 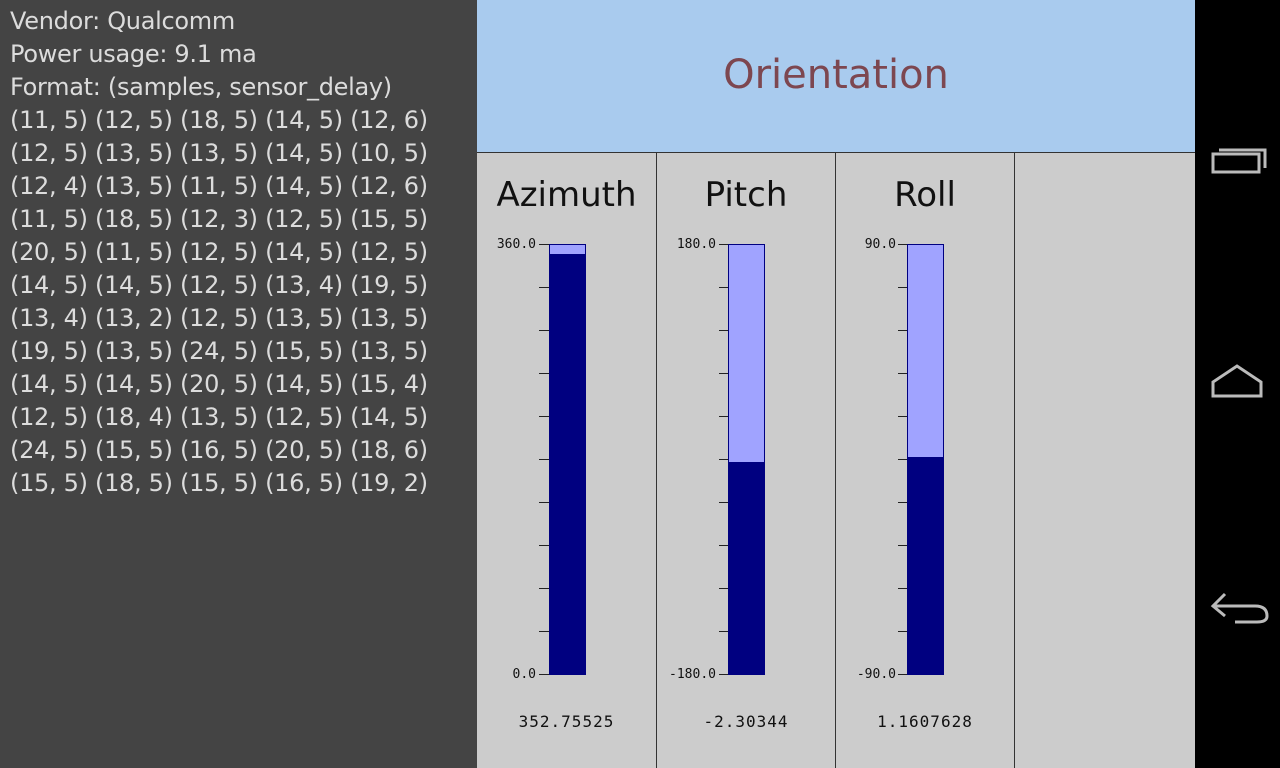 I want to click on pitch-title: Pitch, so click(x=746, y=195).